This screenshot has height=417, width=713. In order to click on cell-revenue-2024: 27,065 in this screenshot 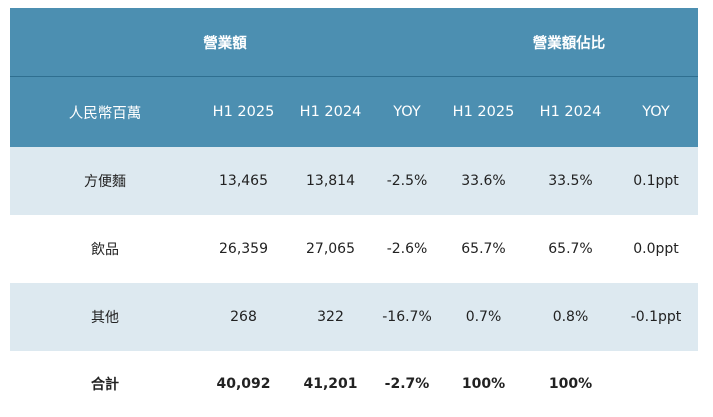, I will do `click(330, 249)`.